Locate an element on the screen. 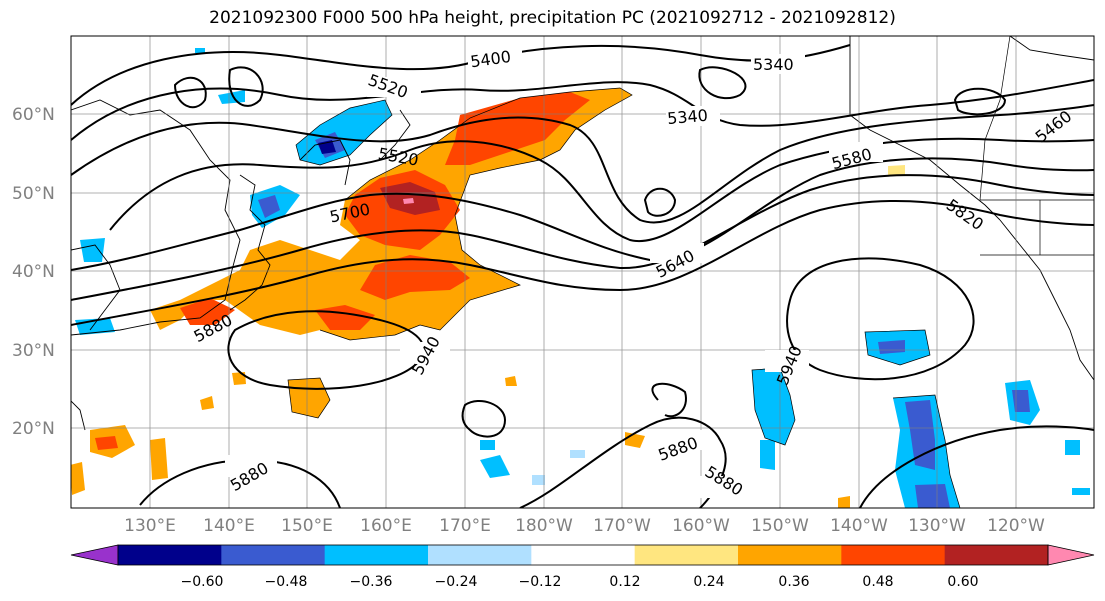 The image size is (1105, 601). colorbar-tick-label: 0.24 is located at coordinates (708, 582).